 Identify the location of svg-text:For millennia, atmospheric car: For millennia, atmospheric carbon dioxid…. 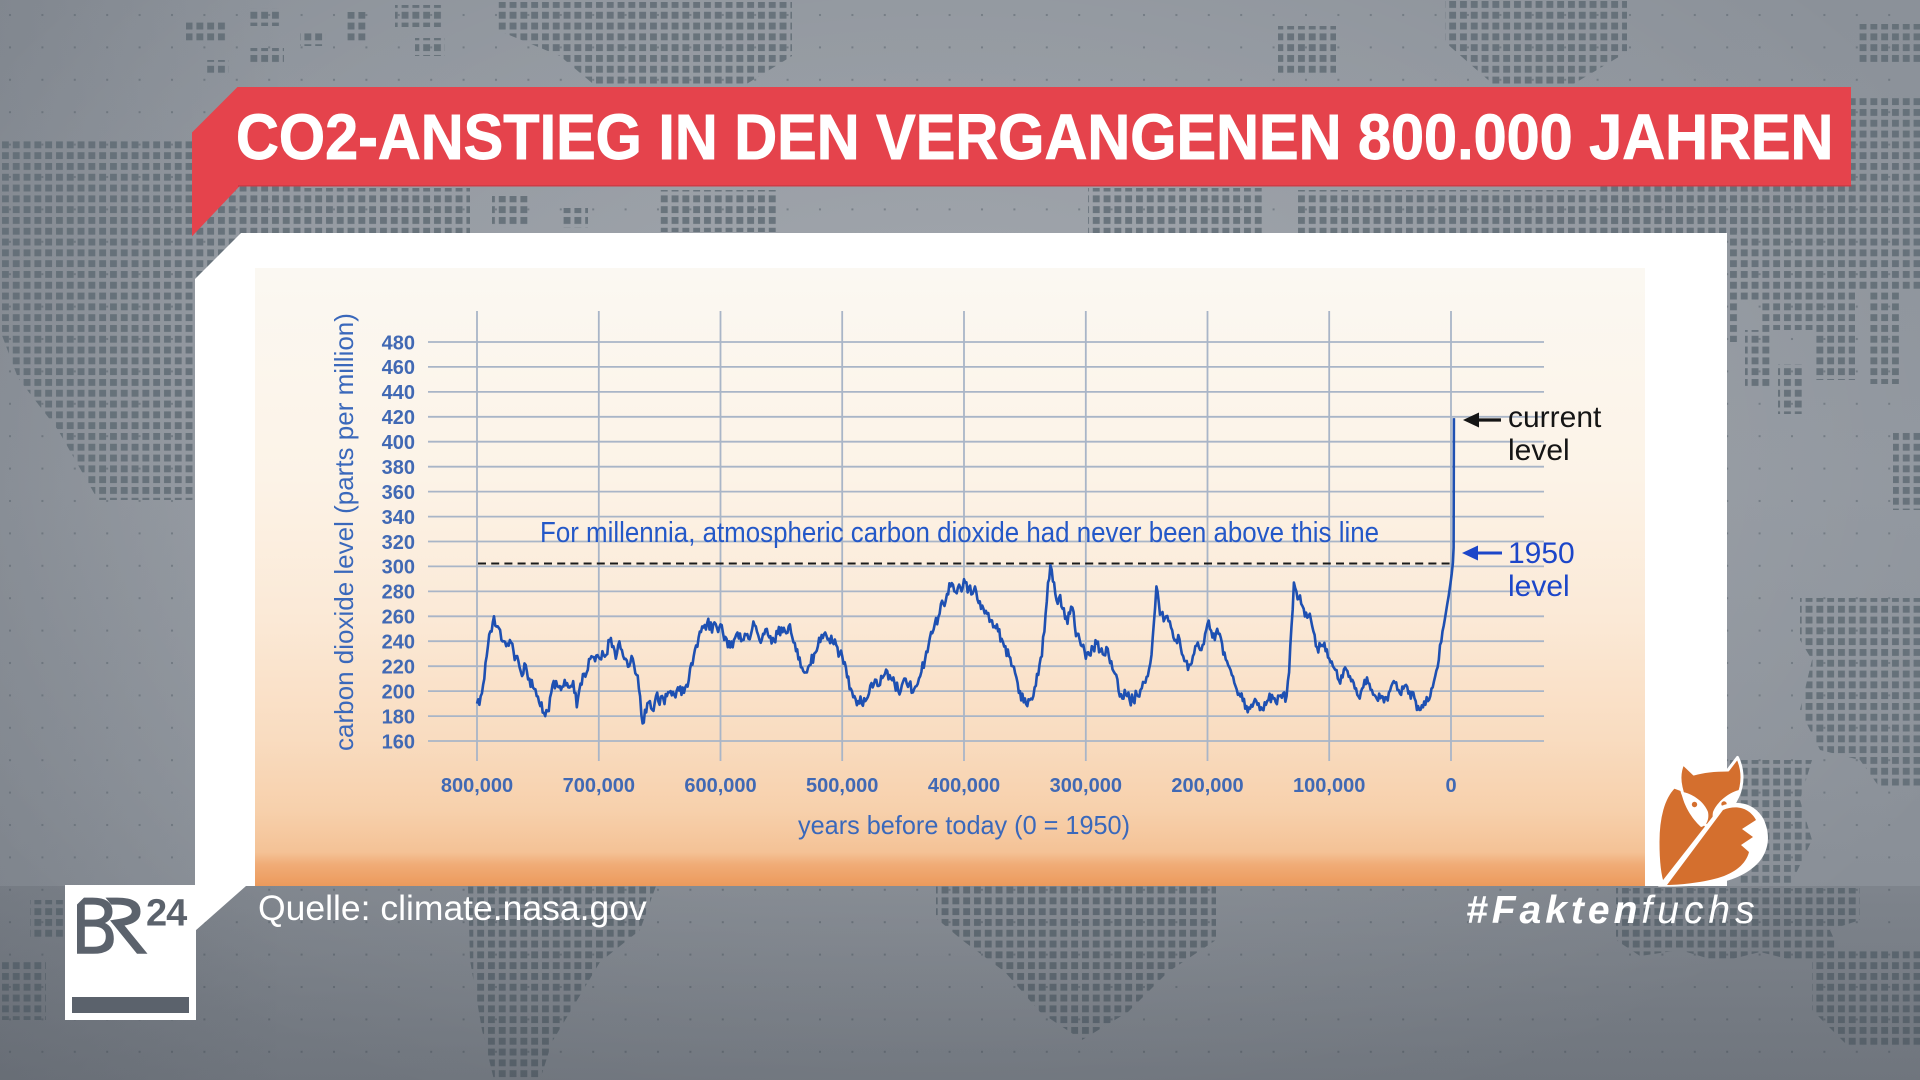
(959, 533).